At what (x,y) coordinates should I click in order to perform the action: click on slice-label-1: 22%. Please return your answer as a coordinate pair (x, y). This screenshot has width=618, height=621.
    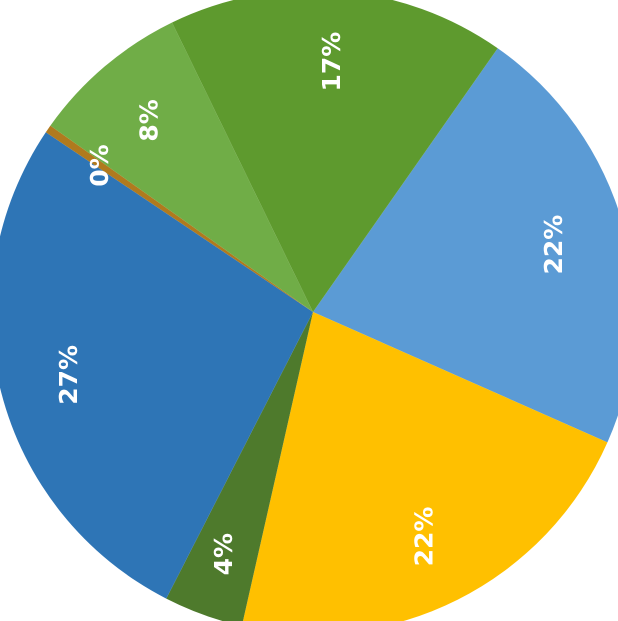
    Looking at the image, I should click on (424, 537).